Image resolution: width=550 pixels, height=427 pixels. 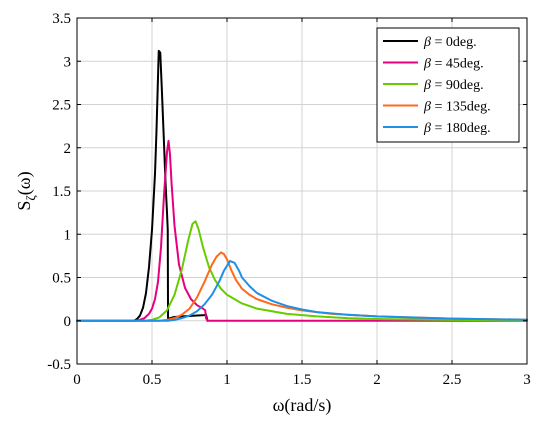 I want to click on legend-label-text: = 90deg., so click(x=457, y=85).